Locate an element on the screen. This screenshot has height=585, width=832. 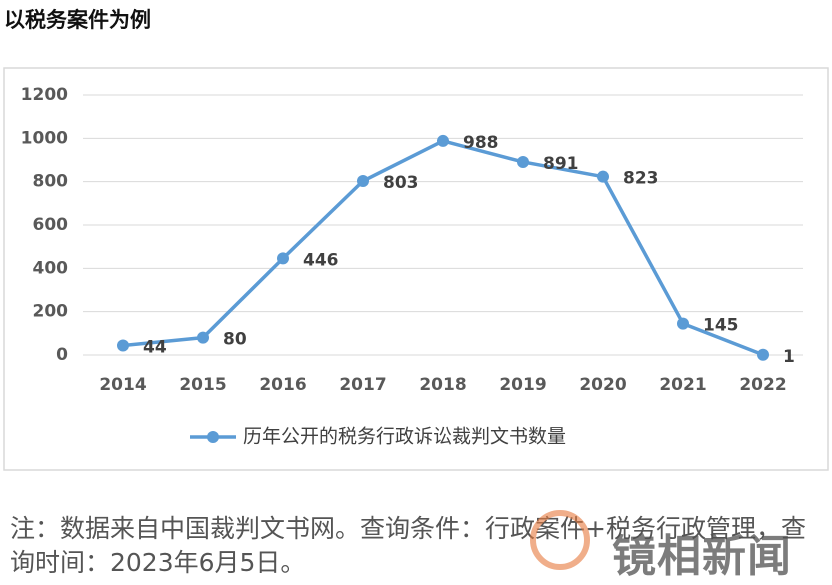
data-label: 823 is located at coordinates (641, 179).